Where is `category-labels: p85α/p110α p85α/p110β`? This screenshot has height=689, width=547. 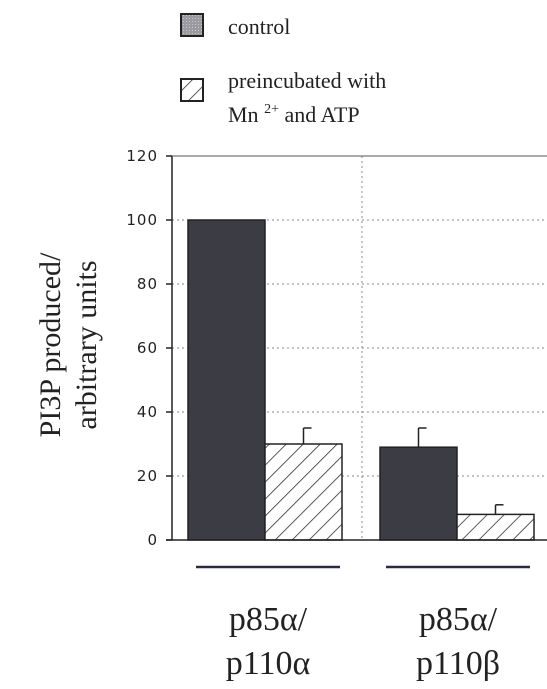 category-labels: p85α/p110α p85α/p110β is located at coordinates (363, 623).